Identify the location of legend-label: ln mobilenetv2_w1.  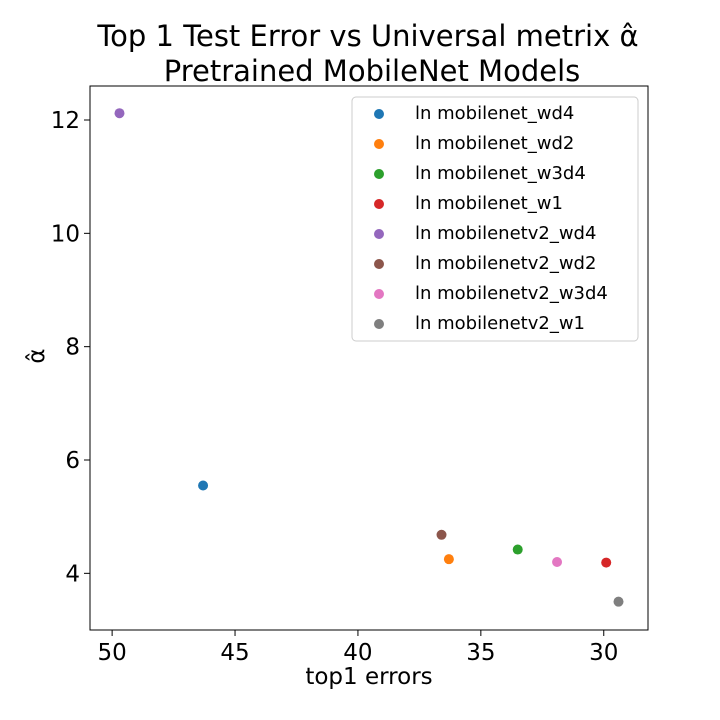
(500, 323).